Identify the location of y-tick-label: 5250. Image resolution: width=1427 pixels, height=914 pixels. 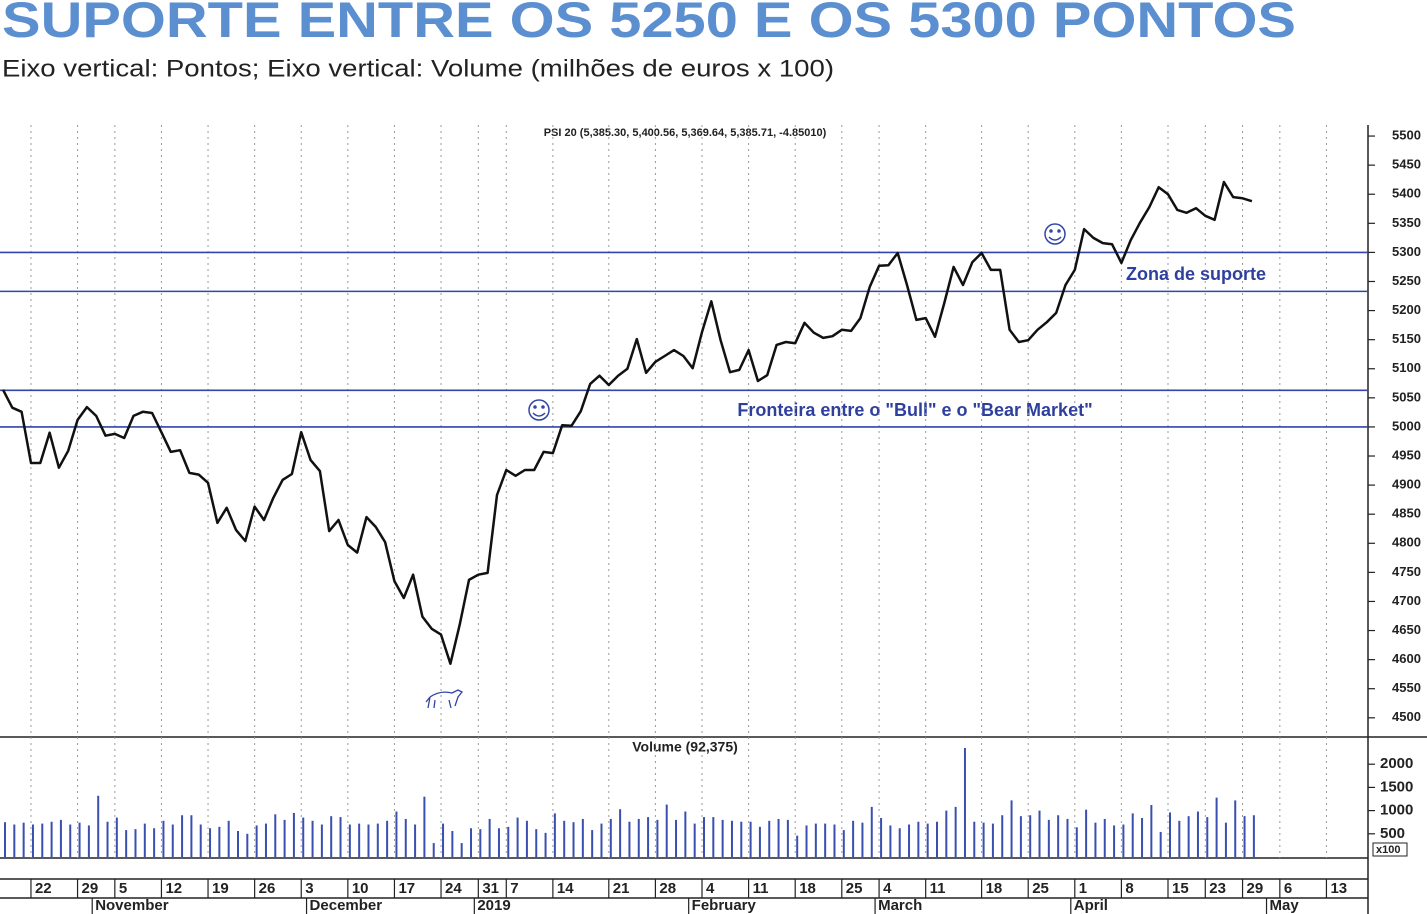
(1406, 280).